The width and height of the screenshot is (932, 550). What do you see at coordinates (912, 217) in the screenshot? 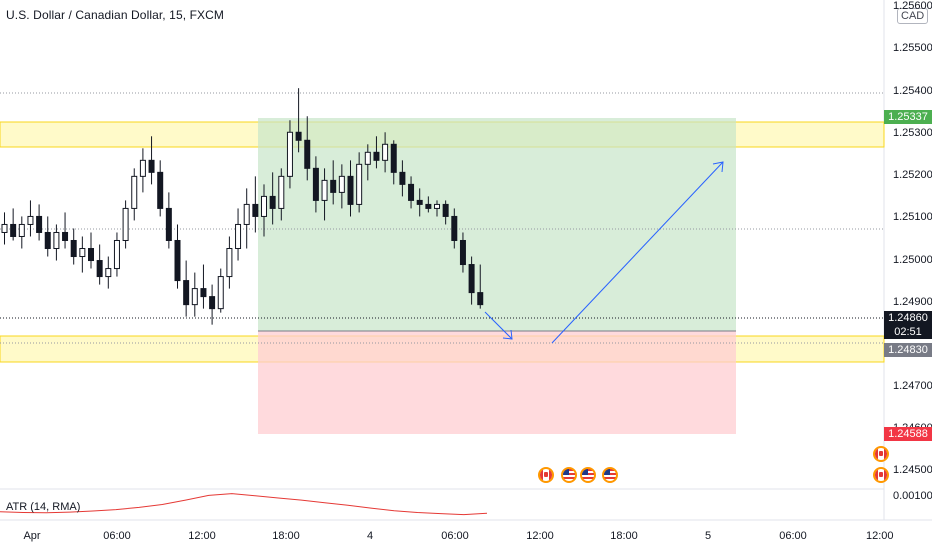
I see `price-tick: 1.25100` at bounding box center [912, 217].